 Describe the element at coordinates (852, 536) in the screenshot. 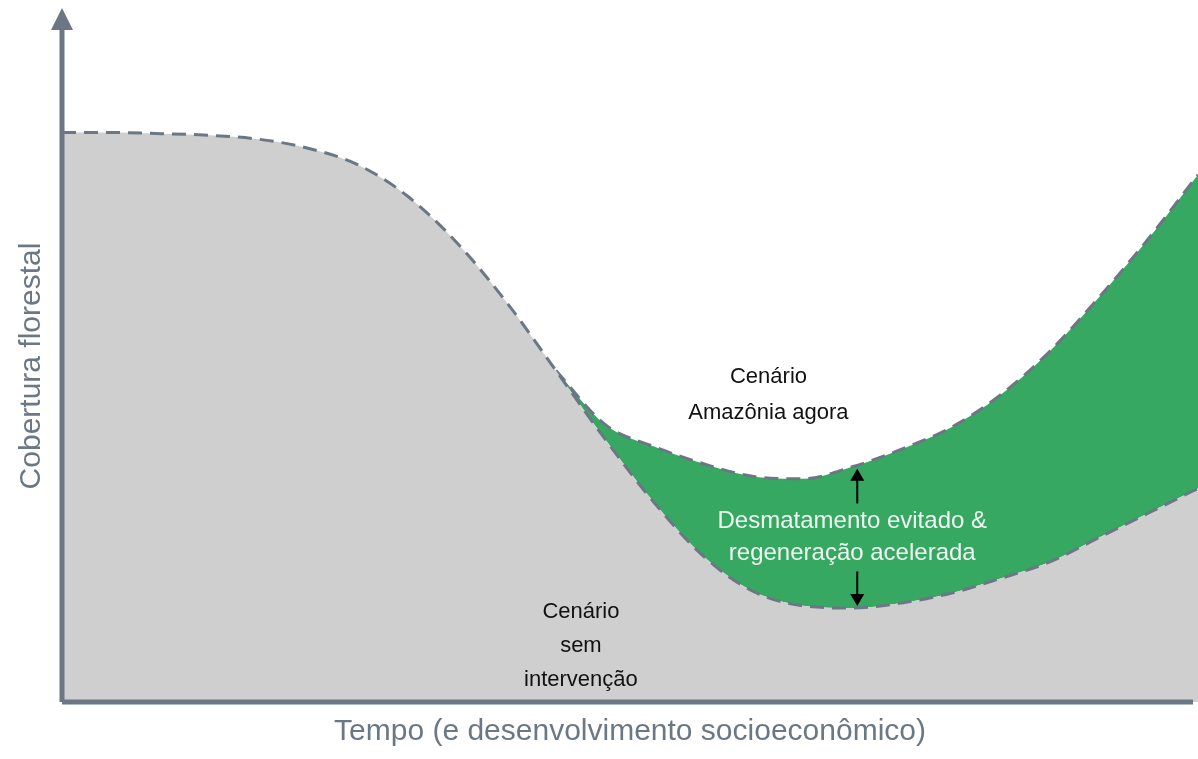

I see `annotation: Desmatamento evitado & regeneração acelerada` at that location.